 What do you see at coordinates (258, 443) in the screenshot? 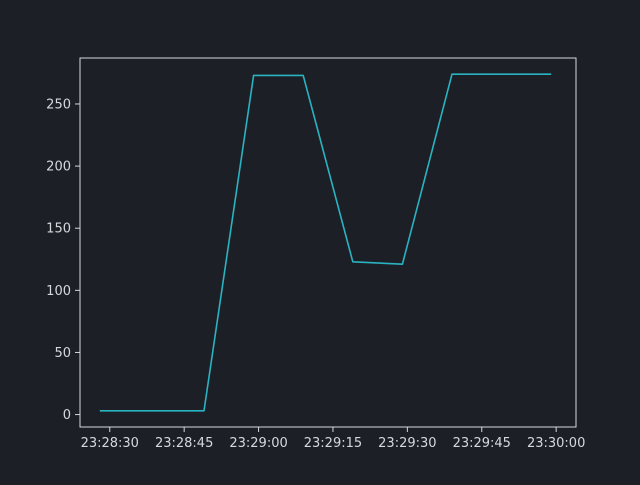
I see `x-tick-label: 23:29:00` at bounding box center [258, 443].